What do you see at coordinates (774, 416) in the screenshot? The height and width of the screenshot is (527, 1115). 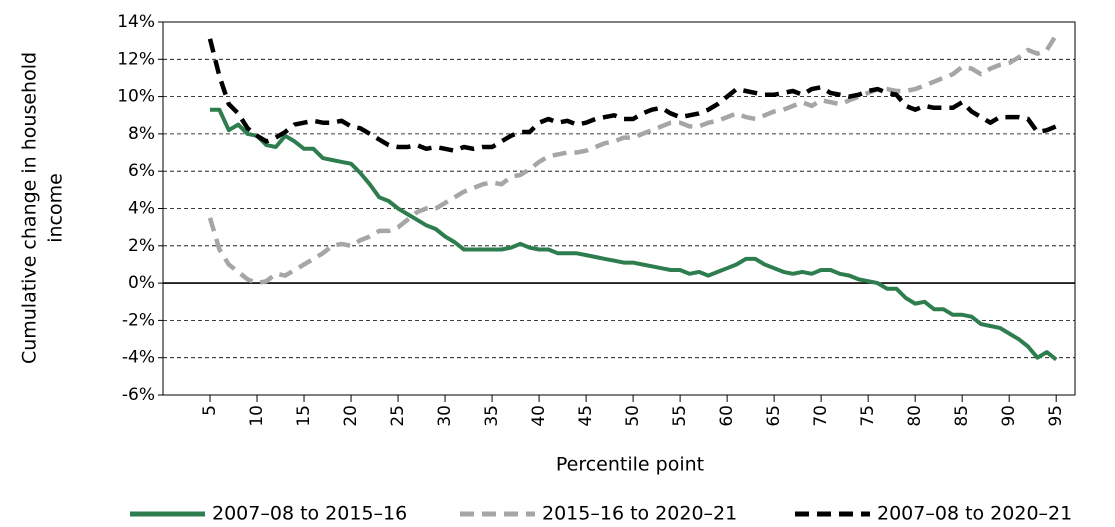 I see `x-tick-label: 65` at bounding box center [774, 416].